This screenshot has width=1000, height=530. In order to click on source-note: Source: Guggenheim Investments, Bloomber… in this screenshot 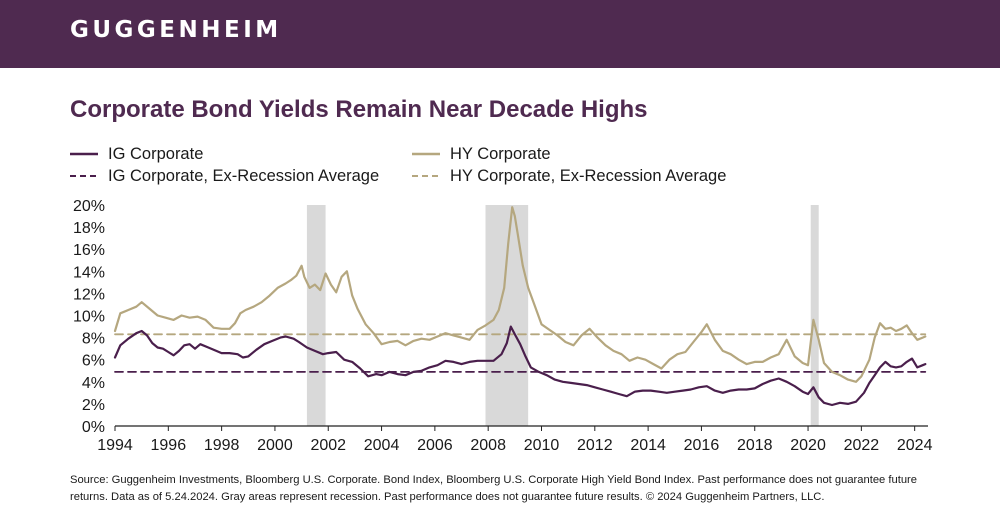, I will do `click(493, 488)`.